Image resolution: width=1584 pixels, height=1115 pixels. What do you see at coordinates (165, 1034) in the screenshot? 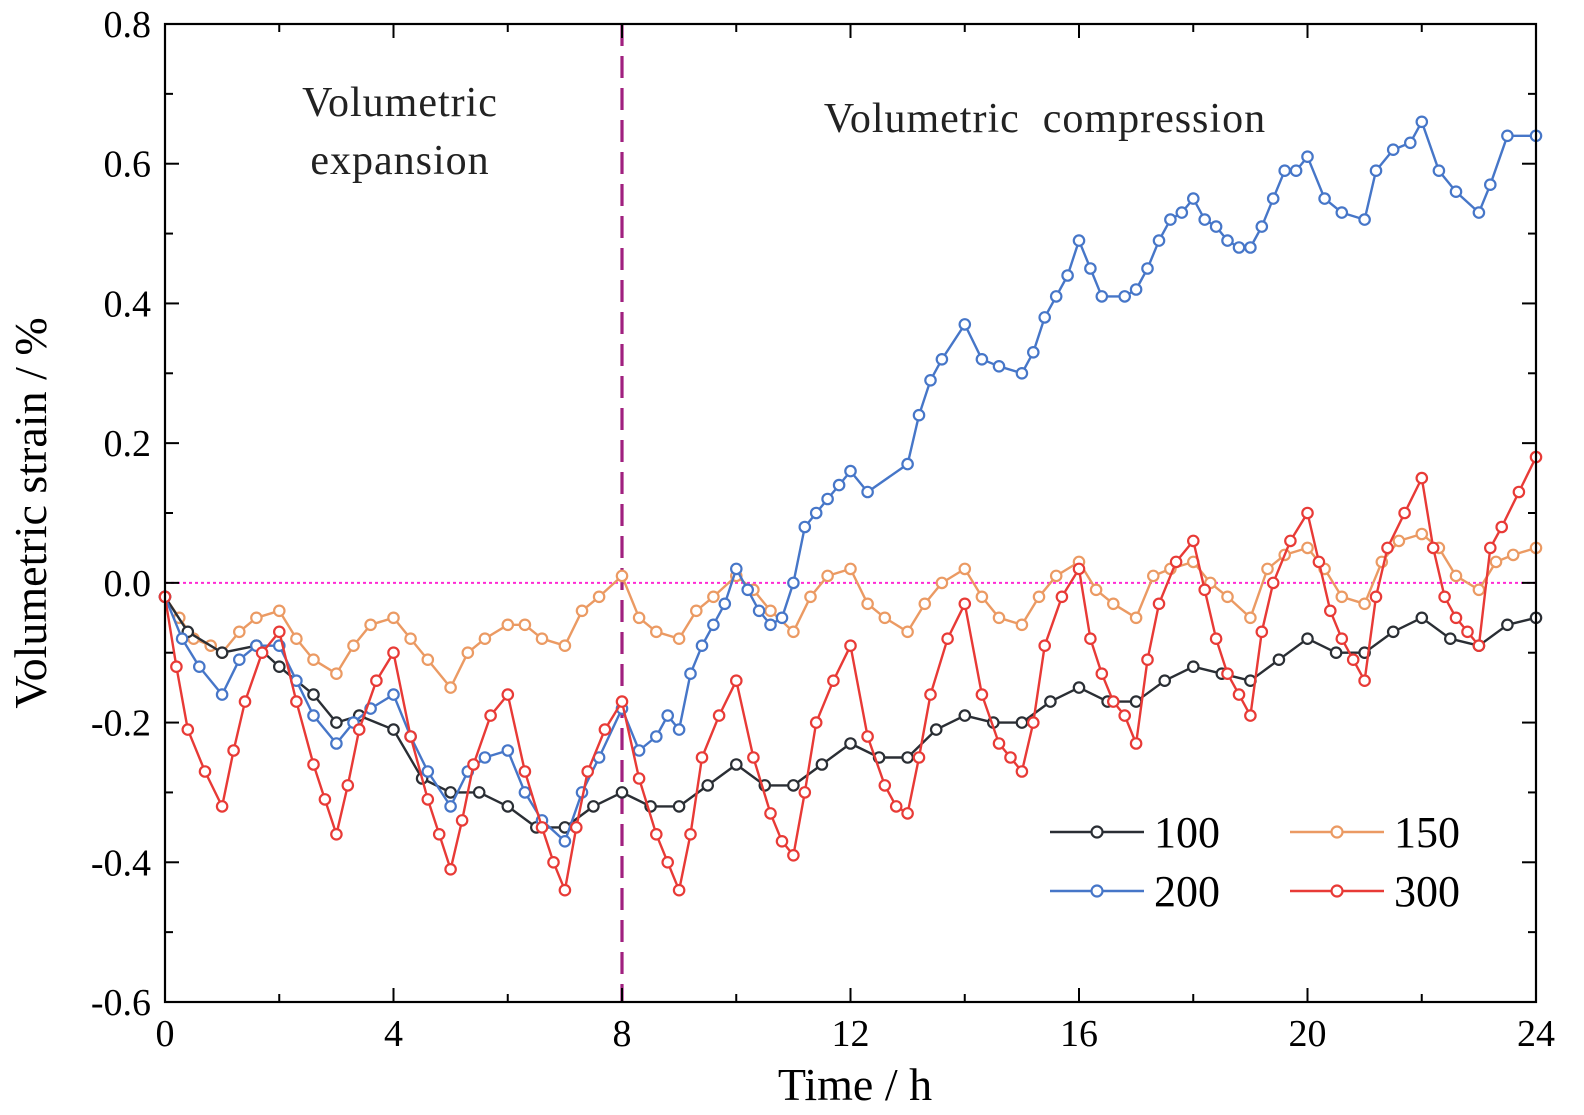
I see `x-tick-label: 0` at bounding box center [165, 1034].